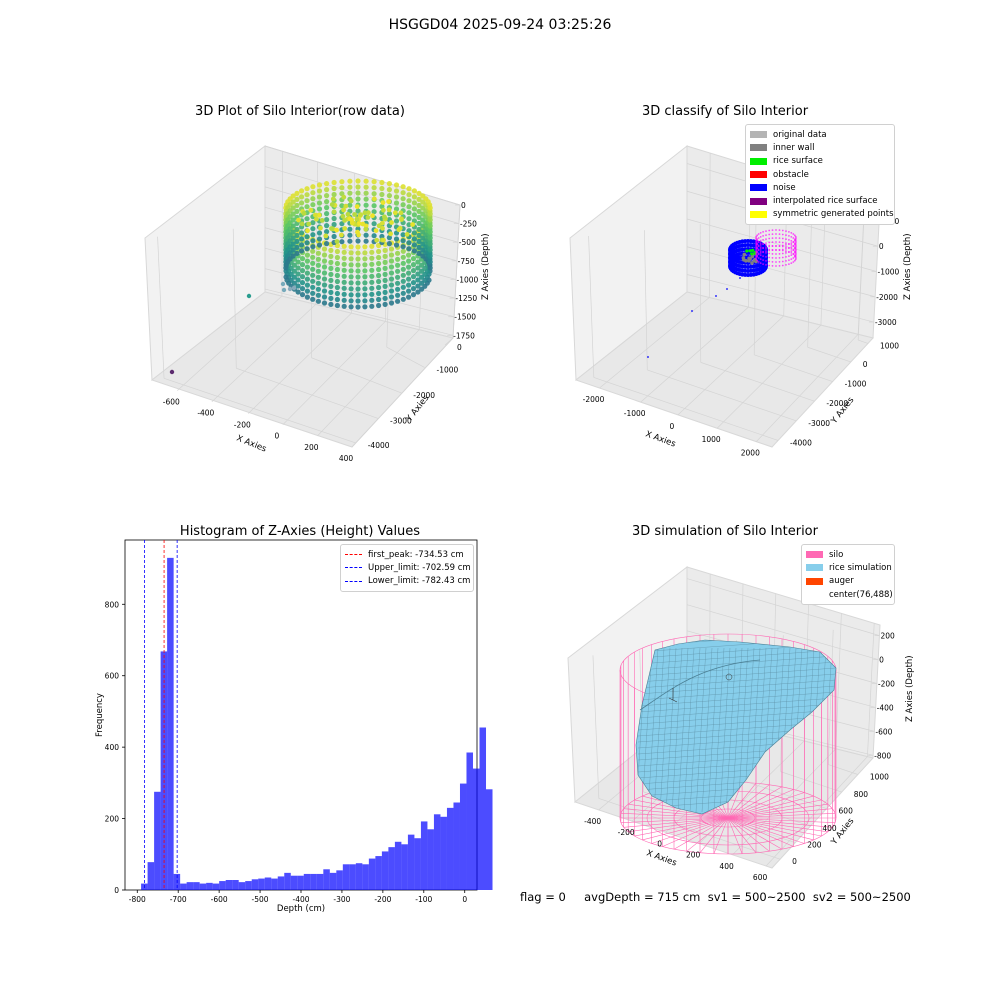 This screenshot has height=1000, width=1000. What do you see at coordinates (820, 161) in the screenshot?
I see `classify-legend-item: rice surface` at bounding box center [820, 161].